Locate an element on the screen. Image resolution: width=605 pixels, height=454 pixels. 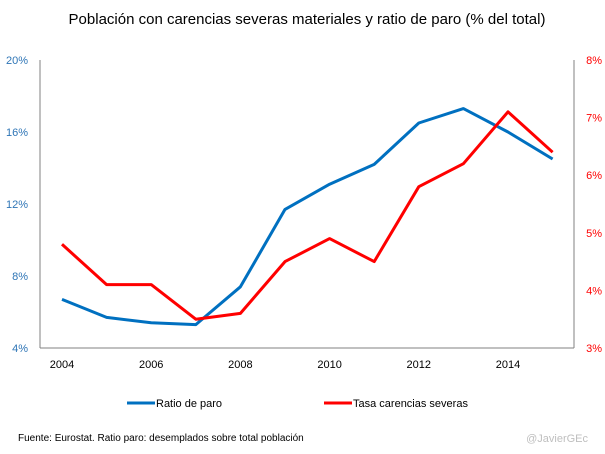
legend: Ratio de paro Tasa carencias severas is located at coordinates (297, 404).